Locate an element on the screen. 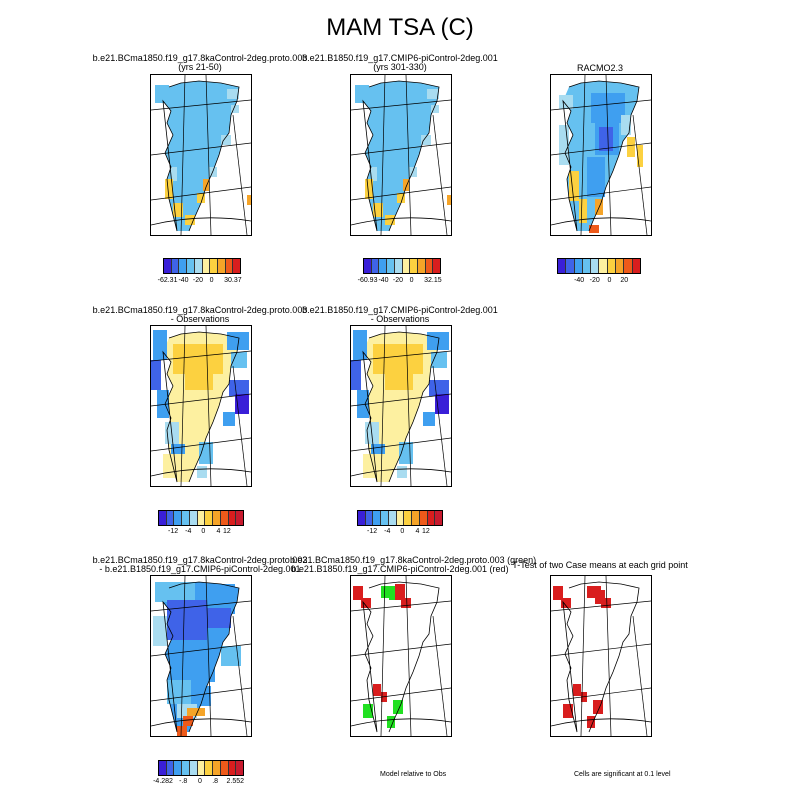 This screenshot has width=800, height=800. colorbar-4-labels: -12 -4 0 4 12 is located at coordinates (200, 532).